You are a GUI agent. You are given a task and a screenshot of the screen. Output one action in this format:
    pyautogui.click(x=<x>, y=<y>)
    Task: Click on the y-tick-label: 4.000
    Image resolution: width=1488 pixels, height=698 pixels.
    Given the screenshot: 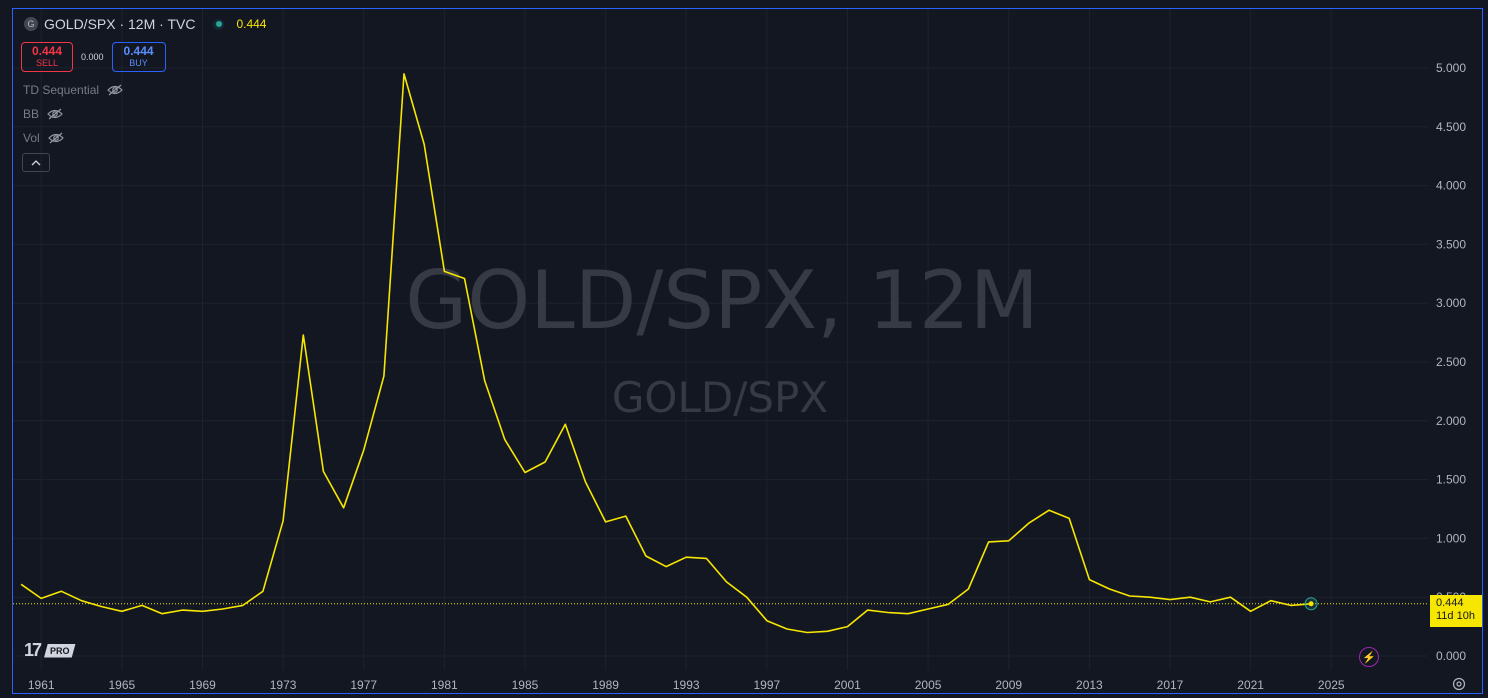 What is the action you would take?
    pyautogui.click(x=1451, y=186)
    